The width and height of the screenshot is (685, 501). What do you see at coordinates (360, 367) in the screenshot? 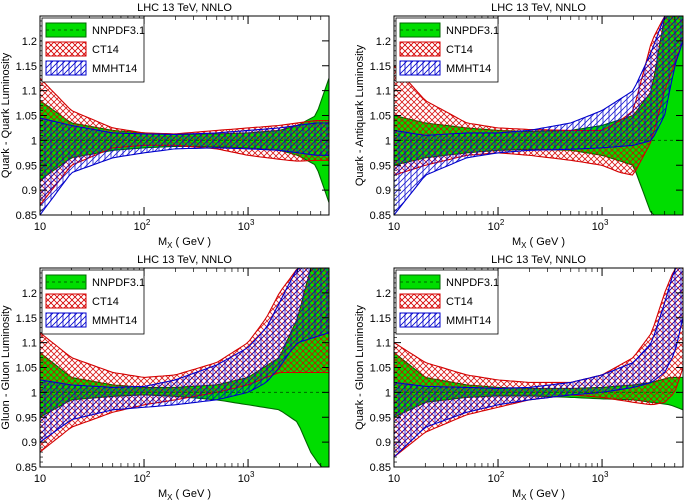
I see `y-axis-label: Quark - Gluon Luminosity` at bounding box center [360, 367].